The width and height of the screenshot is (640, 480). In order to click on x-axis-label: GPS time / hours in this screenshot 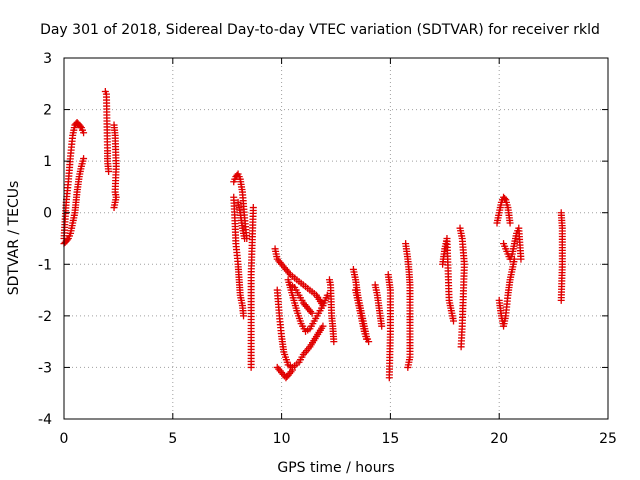, I will do `click(335, 468)`.